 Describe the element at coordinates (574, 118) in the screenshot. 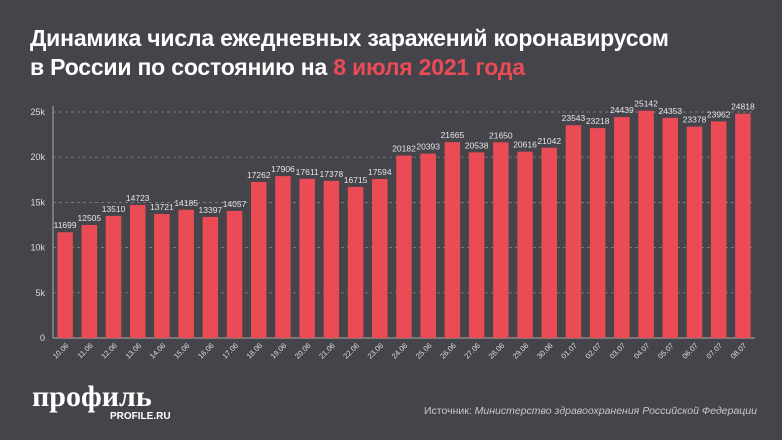

I see `data-label: 23543` at that location.